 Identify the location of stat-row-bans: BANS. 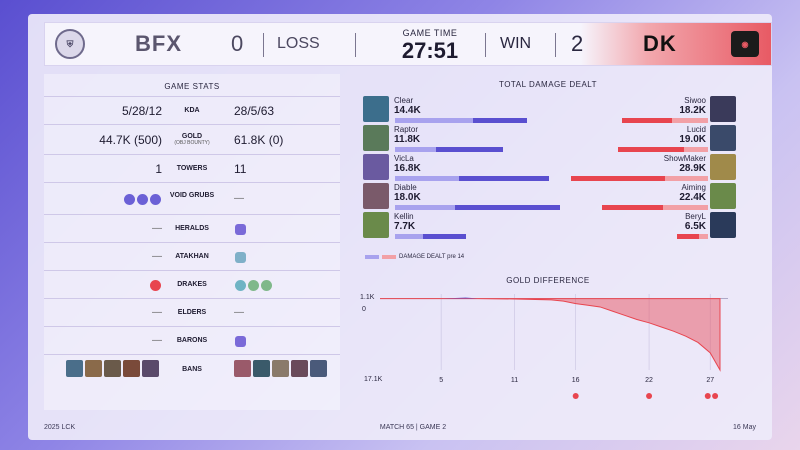
(192, 369).